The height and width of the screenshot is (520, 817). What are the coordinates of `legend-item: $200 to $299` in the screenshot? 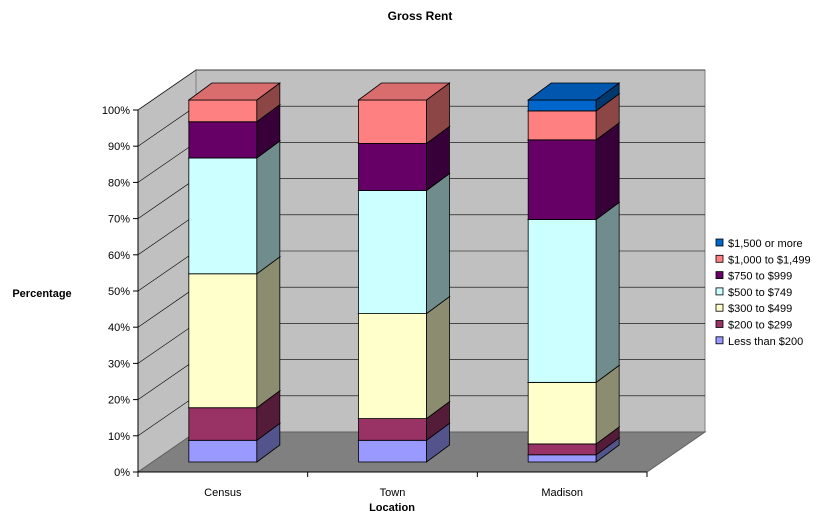 It's located at (753, 326).